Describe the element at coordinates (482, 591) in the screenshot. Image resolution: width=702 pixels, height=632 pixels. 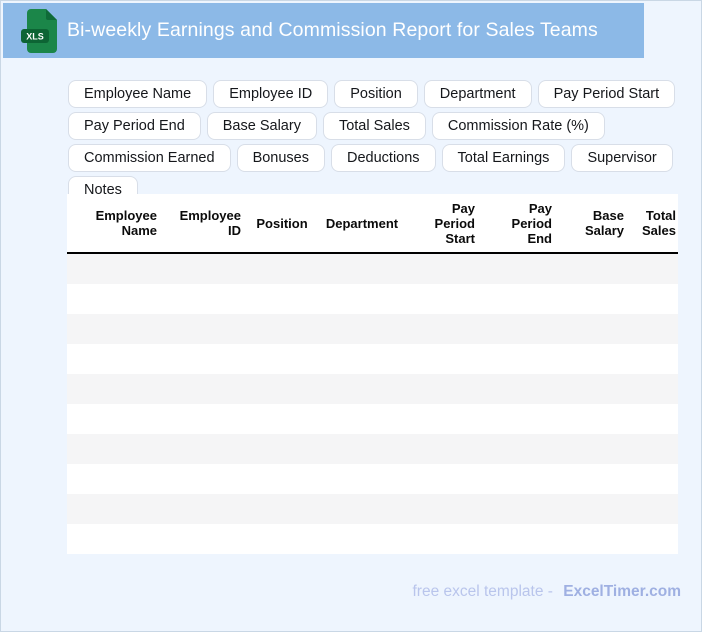
I see `footer-text: free excel template -` at that location.